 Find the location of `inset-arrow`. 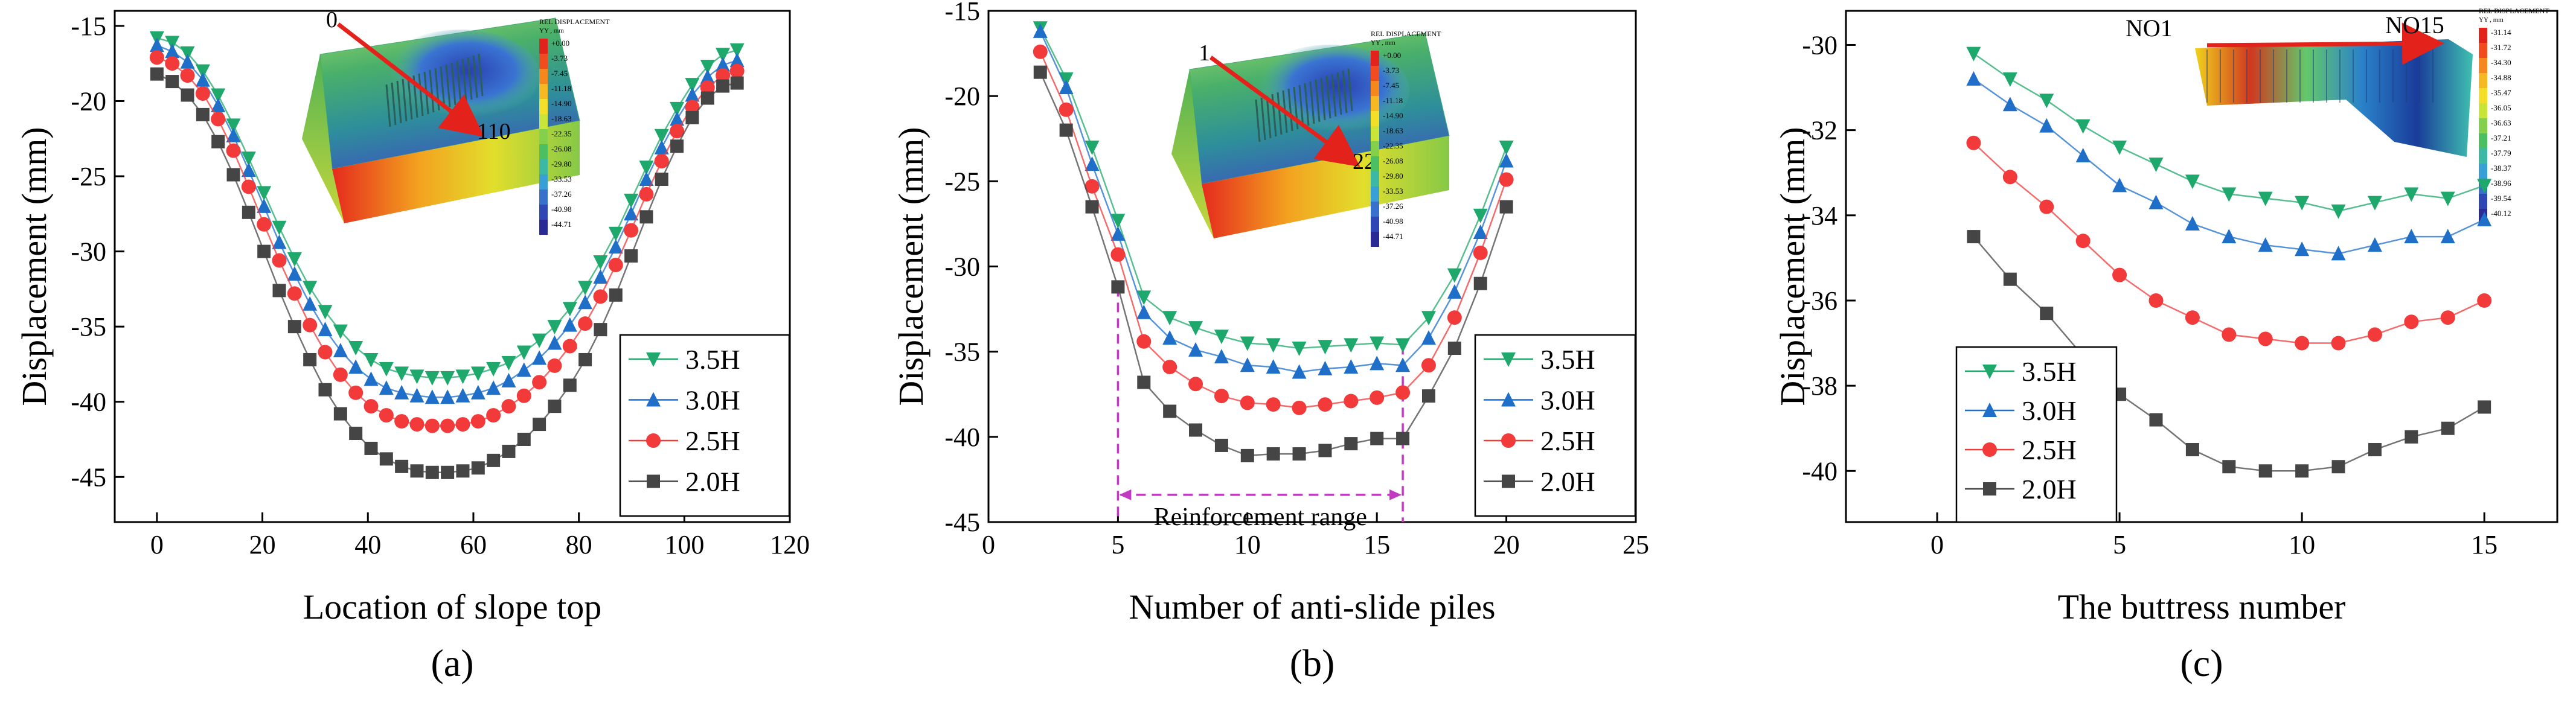

inset-arrow is located at coordinates (2325, 43).